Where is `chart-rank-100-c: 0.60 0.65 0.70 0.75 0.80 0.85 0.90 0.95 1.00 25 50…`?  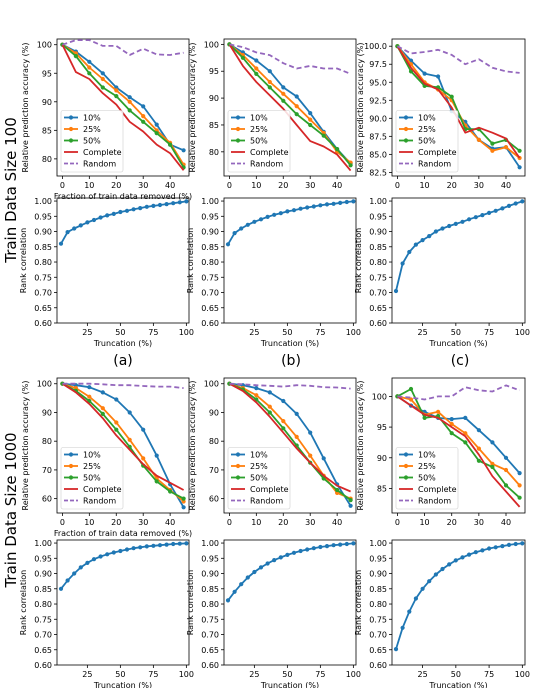 chart-rank-100-c: 0.60 0.65 0.70 0.75 0.80 0.85 0.90 0.95 1.00 25 50… is located at coordinates (442, 272).